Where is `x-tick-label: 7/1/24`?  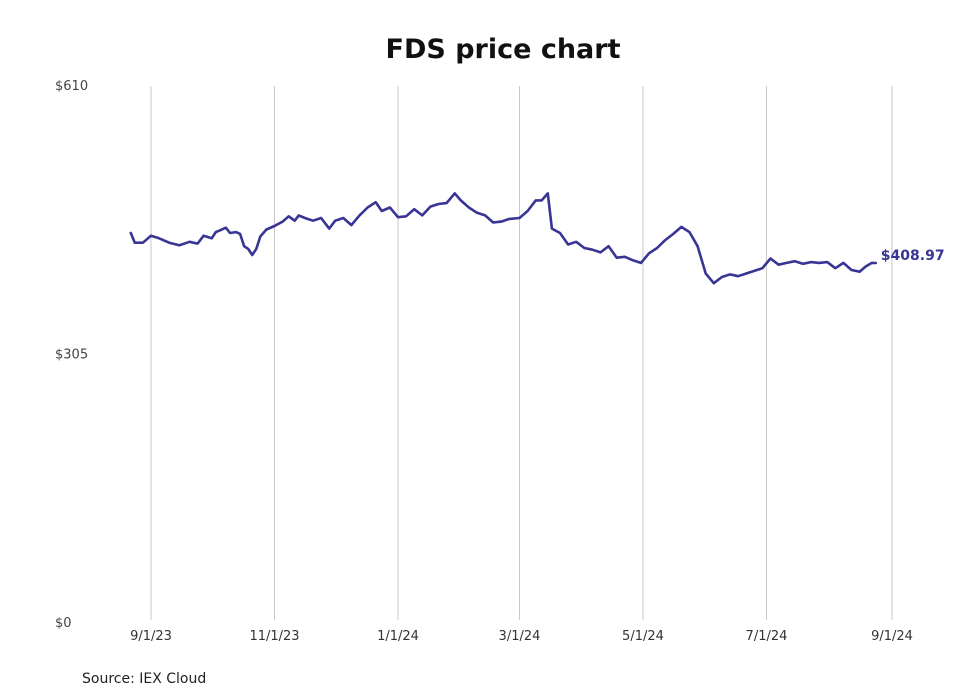
x-tick-label: 7/1/24 is located at coordinates (767, 636).